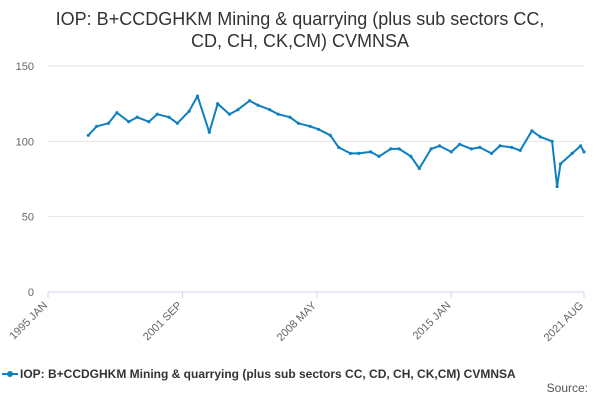 The image size is (600, 400). Describe the element at coordinates (567, 388) in the screenshot. I see `source-label: Source:` at that location.